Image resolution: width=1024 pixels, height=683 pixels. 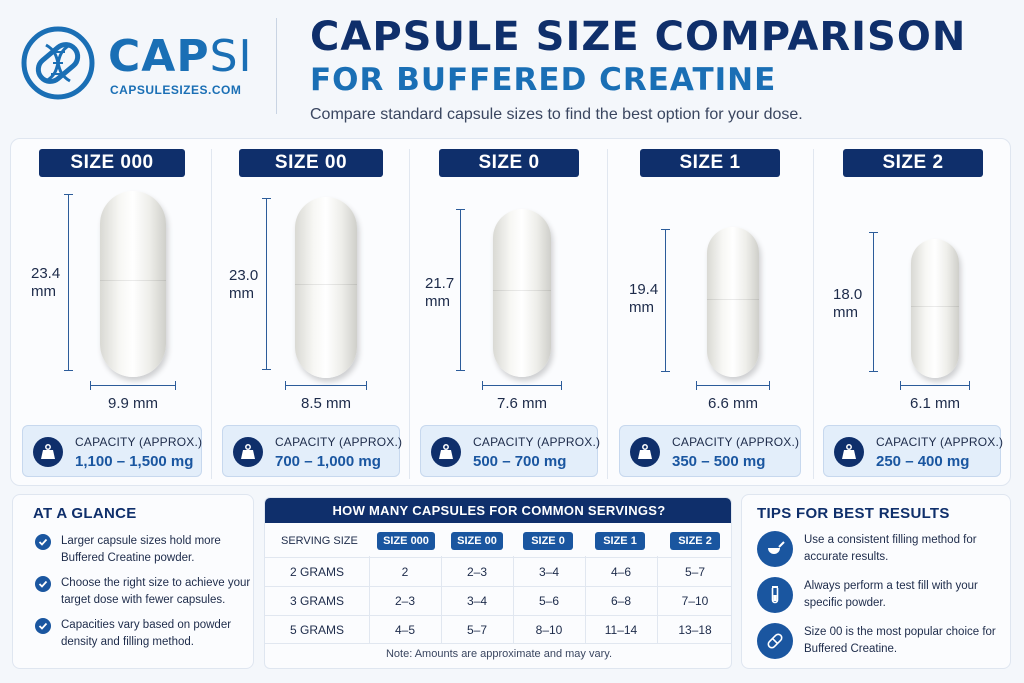 I want to click on length-label: 23.4 mm, so click(x=46, y=282).